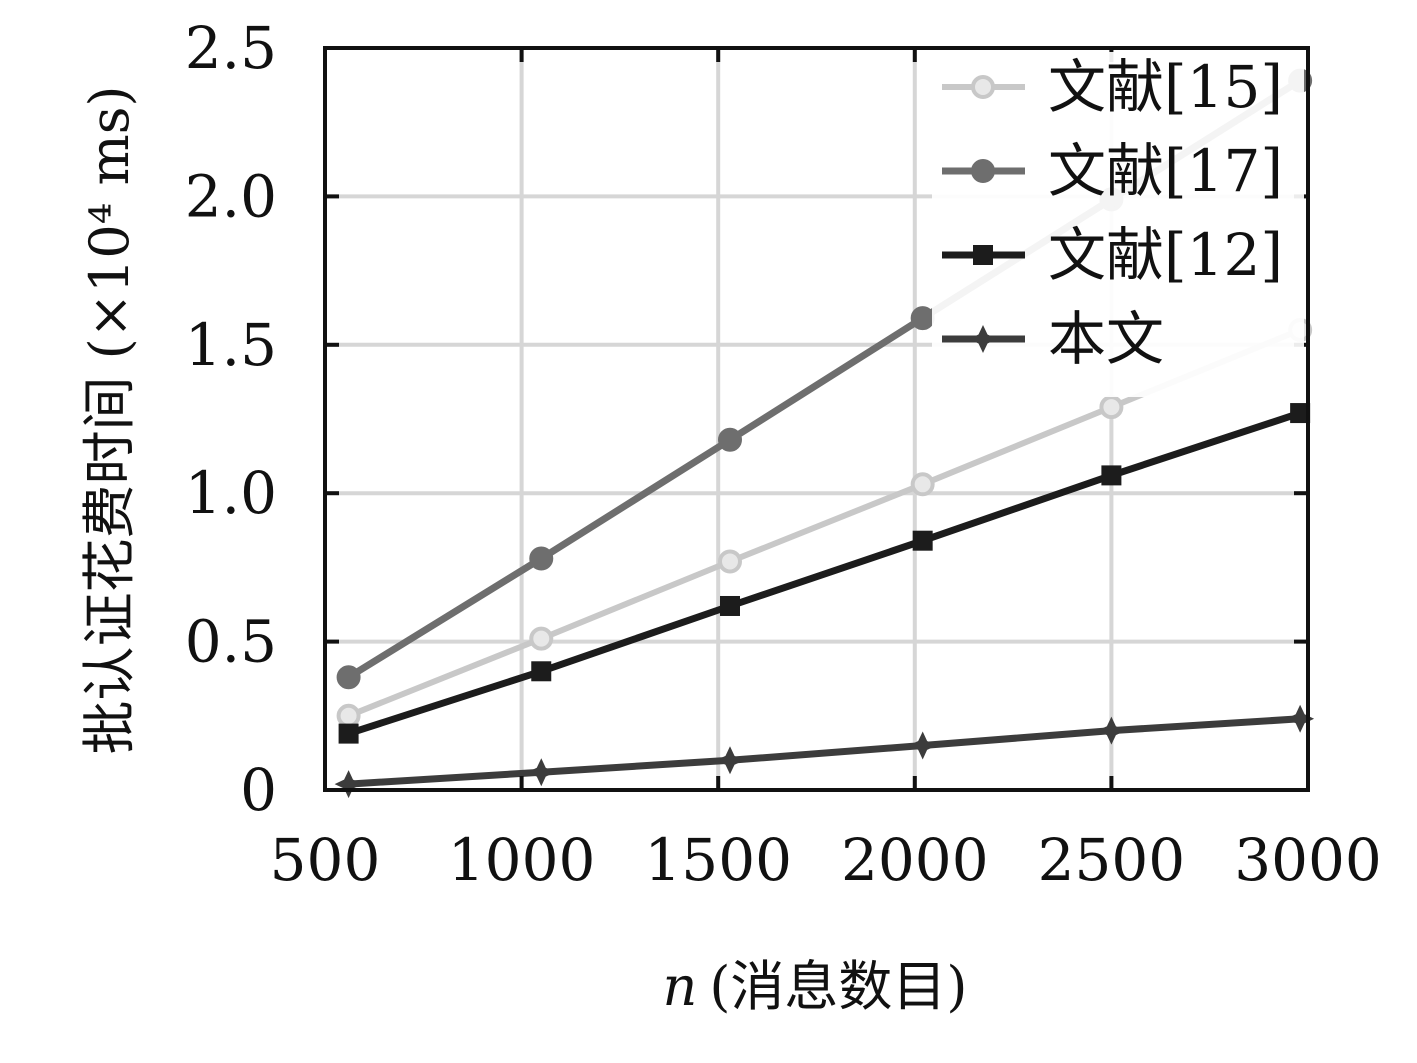  What do you see at coordinates (1165, 255) in the screenshot?
I see `legend-label: 文献[12]` at bounding box center [1165, 255].